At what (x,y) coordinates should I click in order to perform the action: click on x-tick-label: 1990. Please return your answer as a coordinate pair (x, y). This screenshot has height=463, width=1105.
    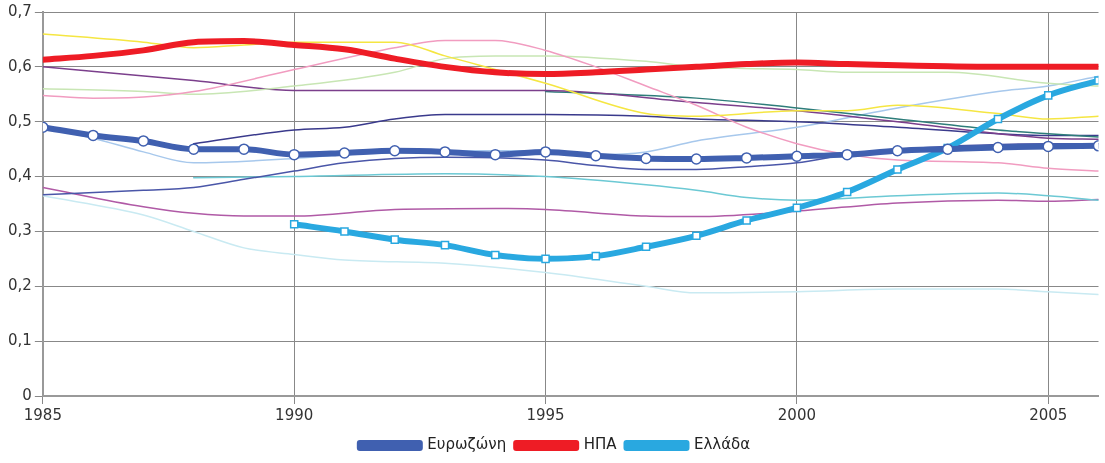
    Looking at the image, I should click on (294, 414).